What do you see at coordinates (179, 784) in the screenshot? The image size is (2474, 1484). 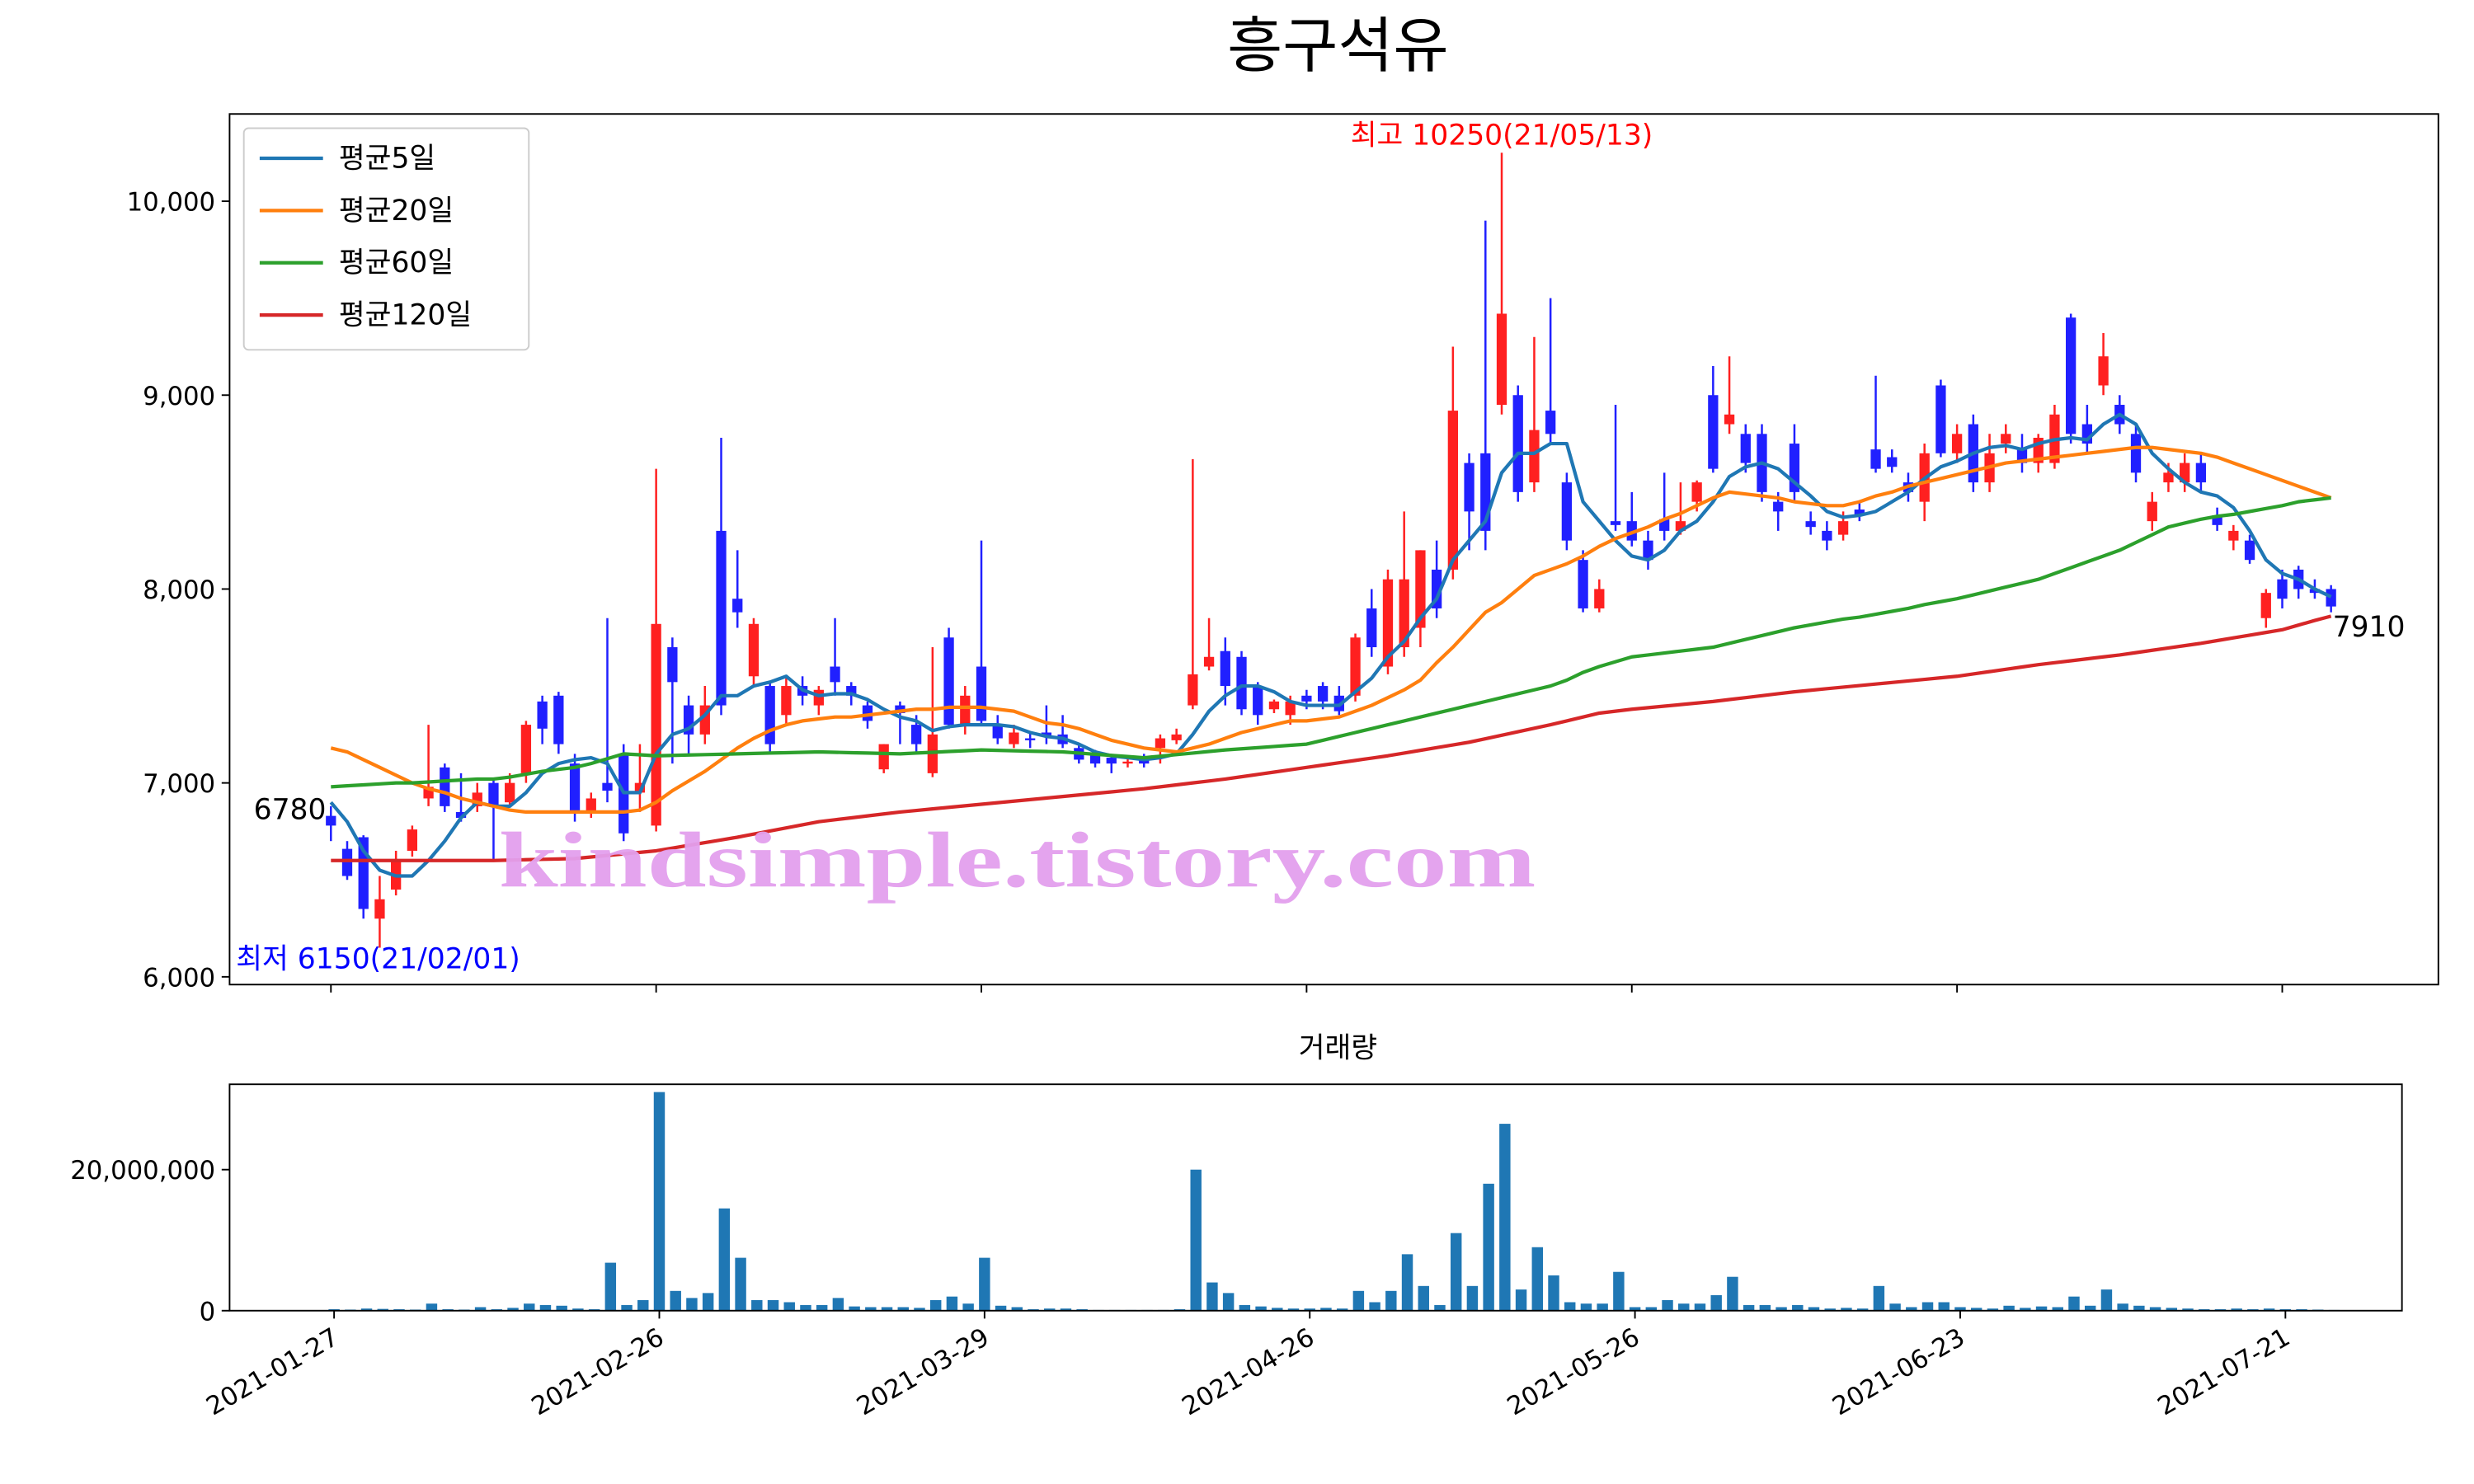 I see `y-tick-label: 7,000` at bounding box center [179, 784].